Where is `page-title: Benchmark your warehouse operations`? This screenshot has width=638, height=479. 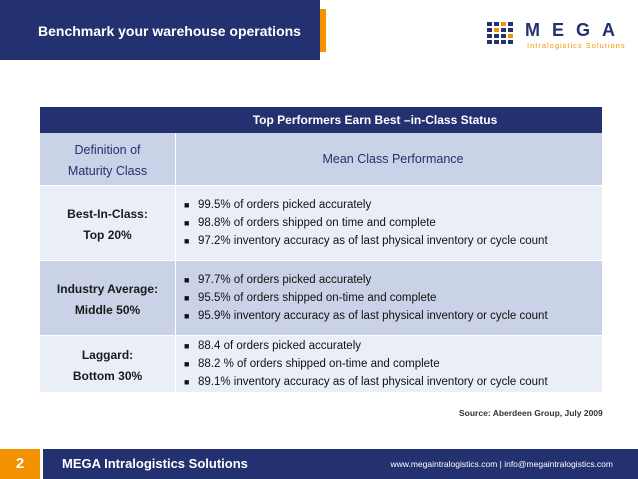
page-title: Benchmark your warehouse operations is located at coordinates (169, 31).